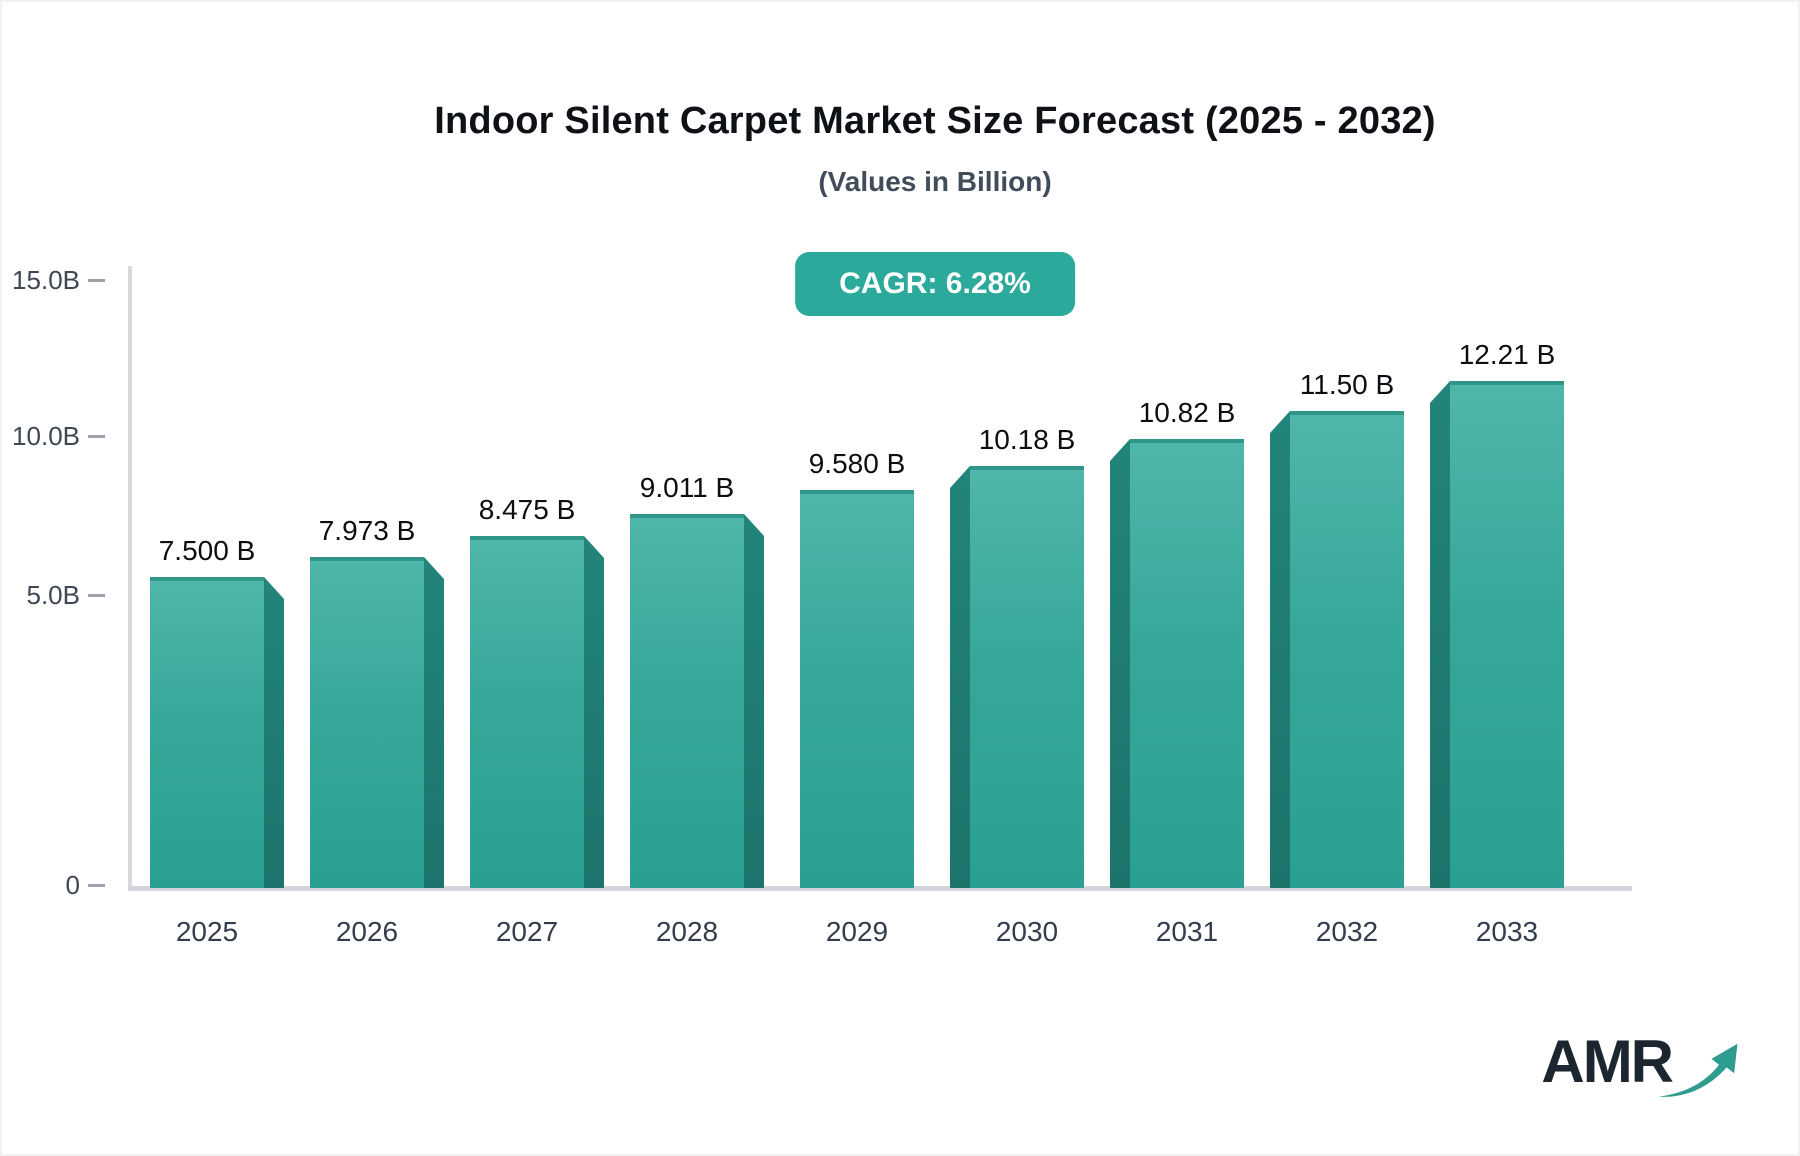 The height and width of the screenshot is (1156, 1800). What do you see at coordinates (1607, 1061) in the screenshot?
I see `amr-logo-text: AMR` at bounding box center [1607, 1061].